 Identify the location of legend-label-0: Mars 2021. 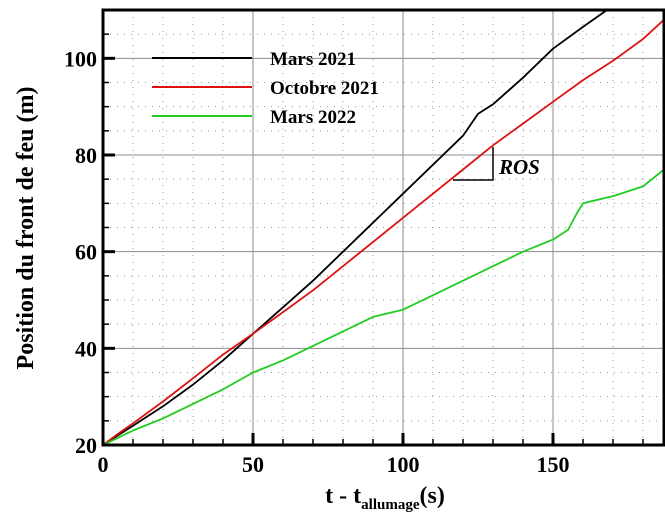
(313, 59).